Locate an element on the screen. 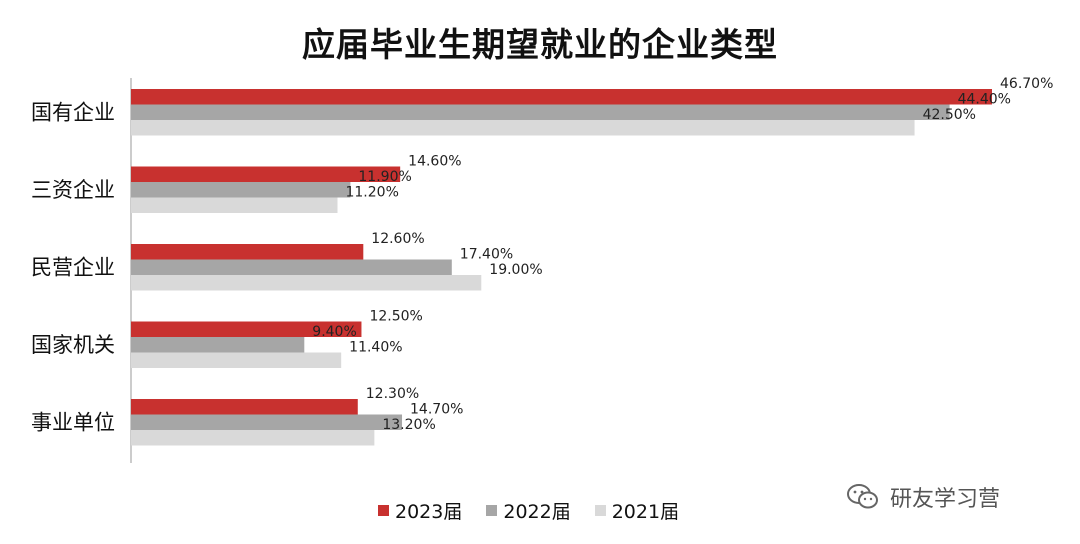 This screenshot has width=1080, height=544. data-label: 11.90% is located at coordinates (384, 177).